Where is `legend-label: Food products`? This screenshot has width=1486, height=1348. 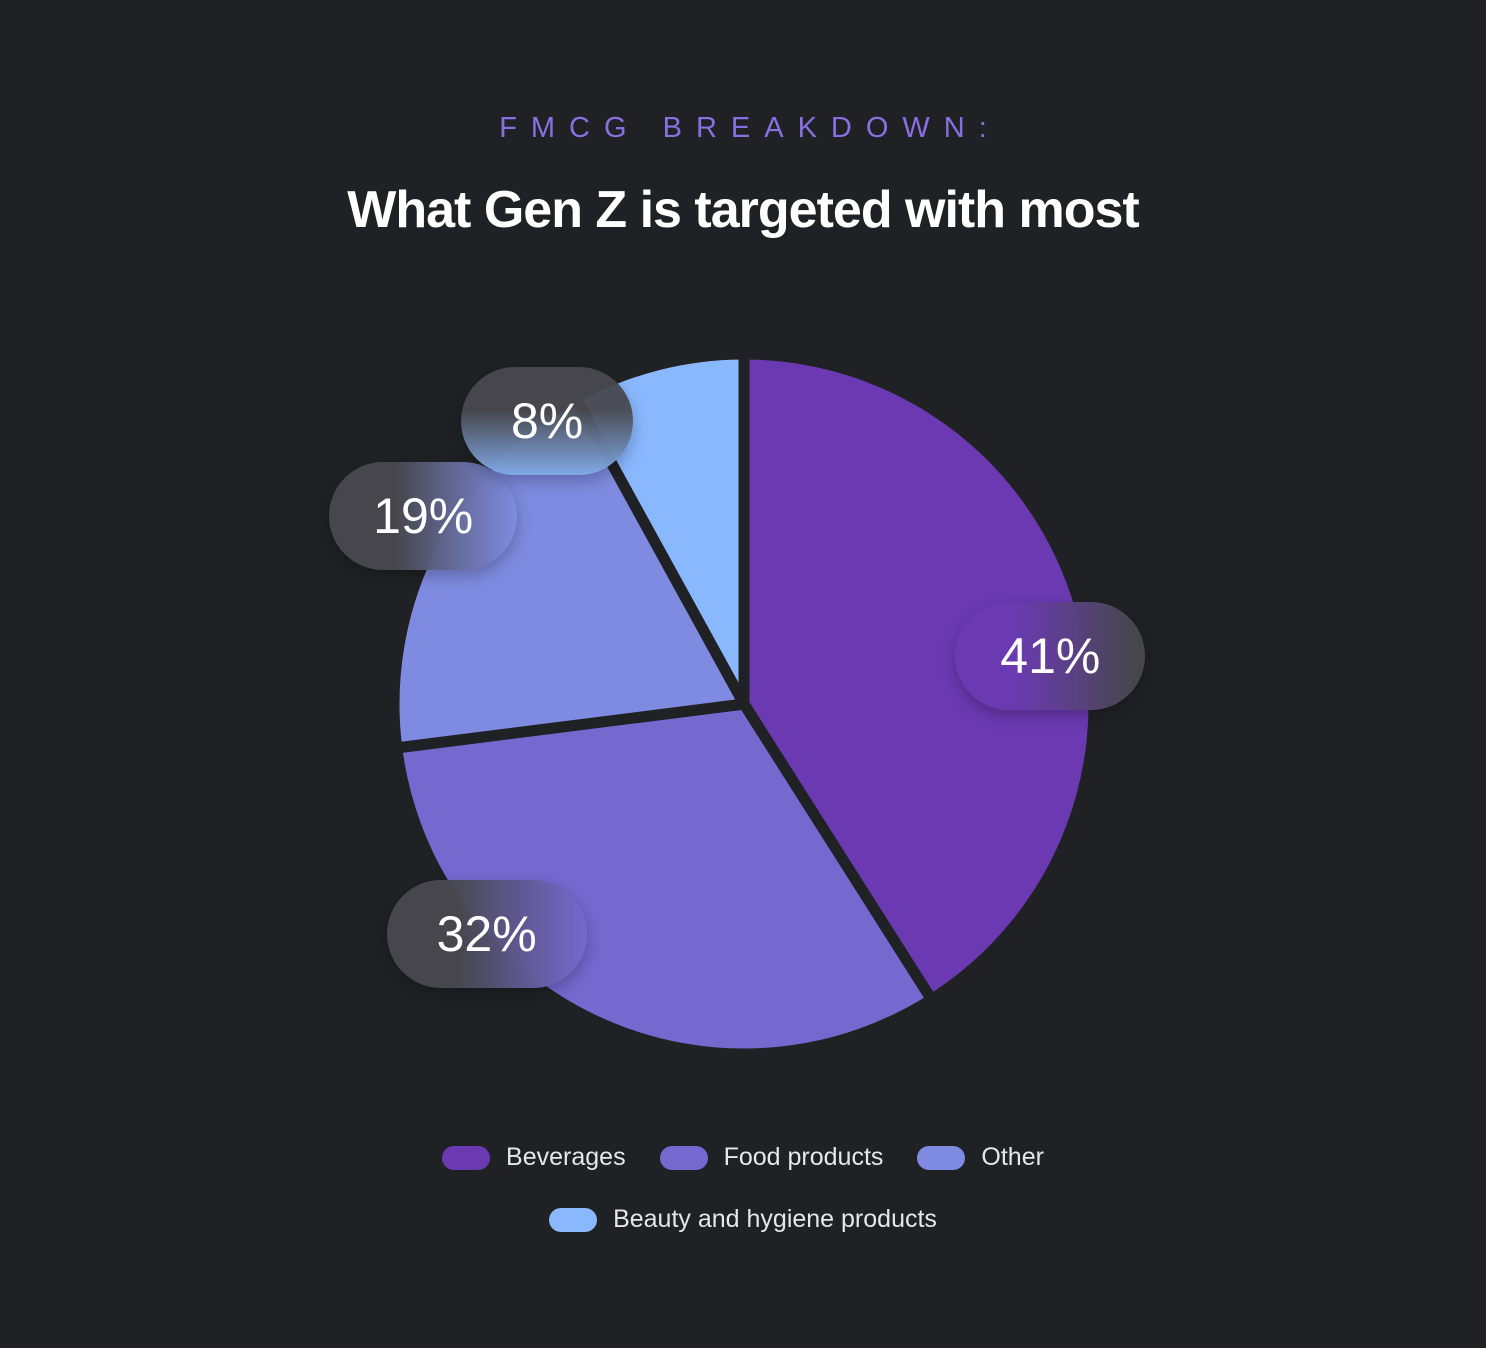 legend-label: Food products is located at coordinates (803, 1157).